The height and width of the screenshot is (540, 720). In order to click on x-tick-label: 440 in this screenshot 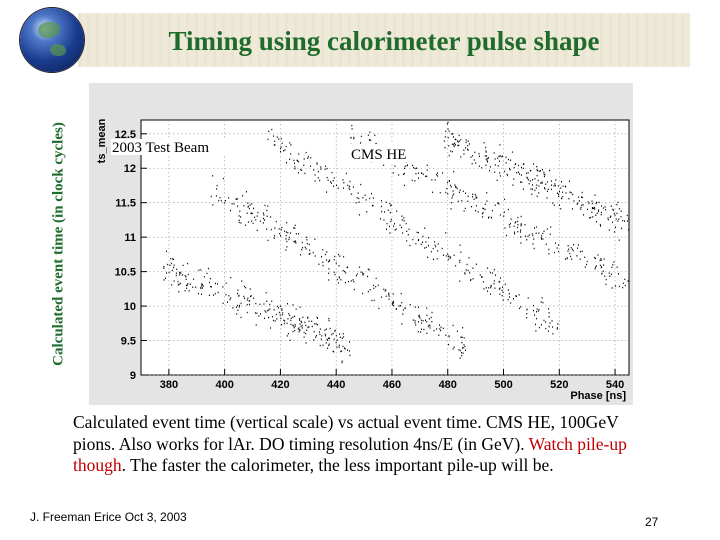, I will do `click(336, 385)`.